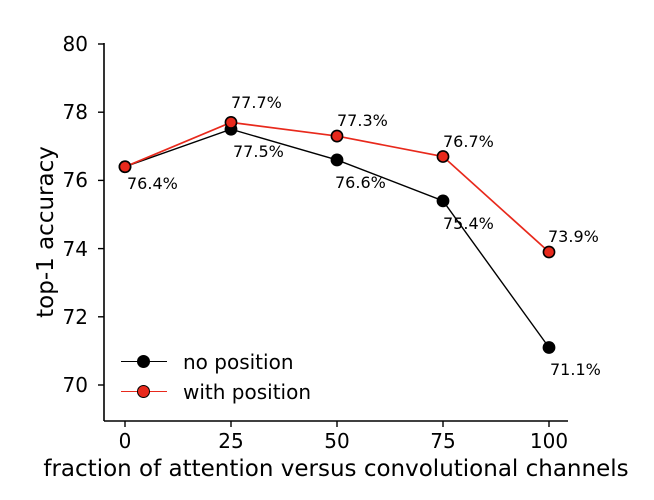 The height and width of the screenshot is (500, 654). I want to click on point-label: 76.4%, so click(152, 183).